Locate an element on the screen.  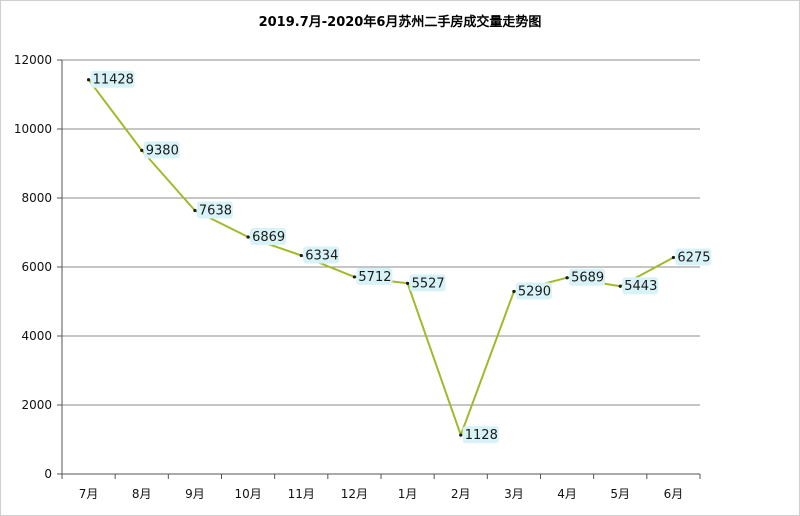
y-tick-label: 6000 is located at coordinates (36, 267).